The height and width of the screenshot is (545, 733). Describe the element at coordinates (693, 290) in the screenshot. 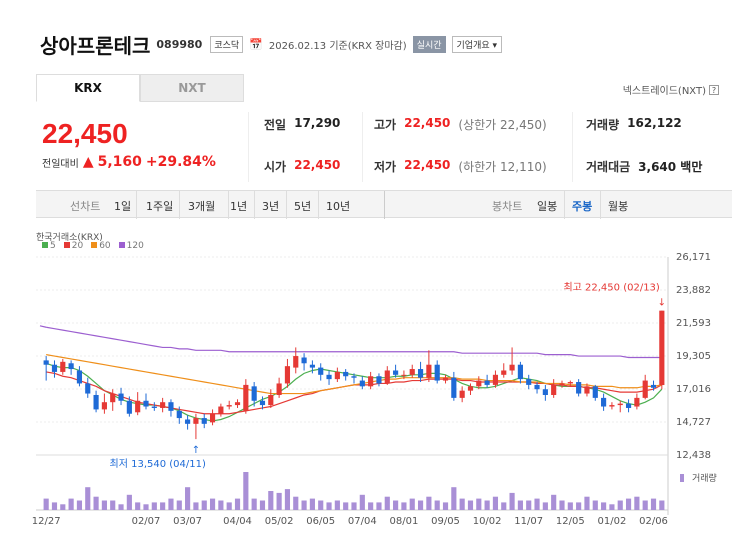

I see `y-tick-label: 23,882` at that location.